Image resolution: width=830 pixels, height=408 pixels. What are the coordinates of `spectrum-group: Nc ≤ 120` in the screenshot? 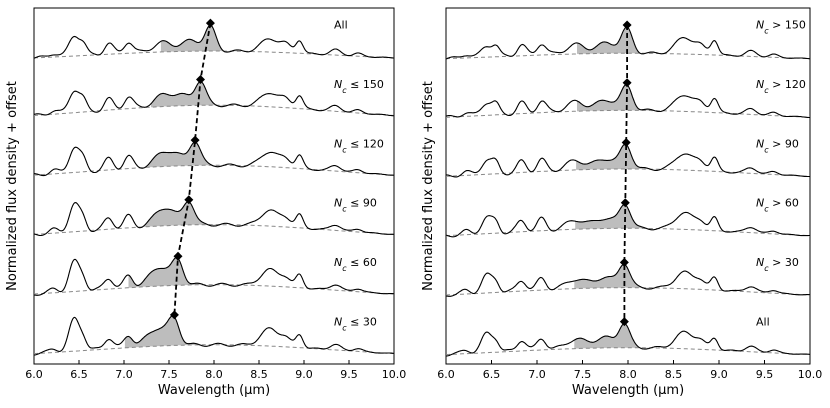 It's located at (214, 156).